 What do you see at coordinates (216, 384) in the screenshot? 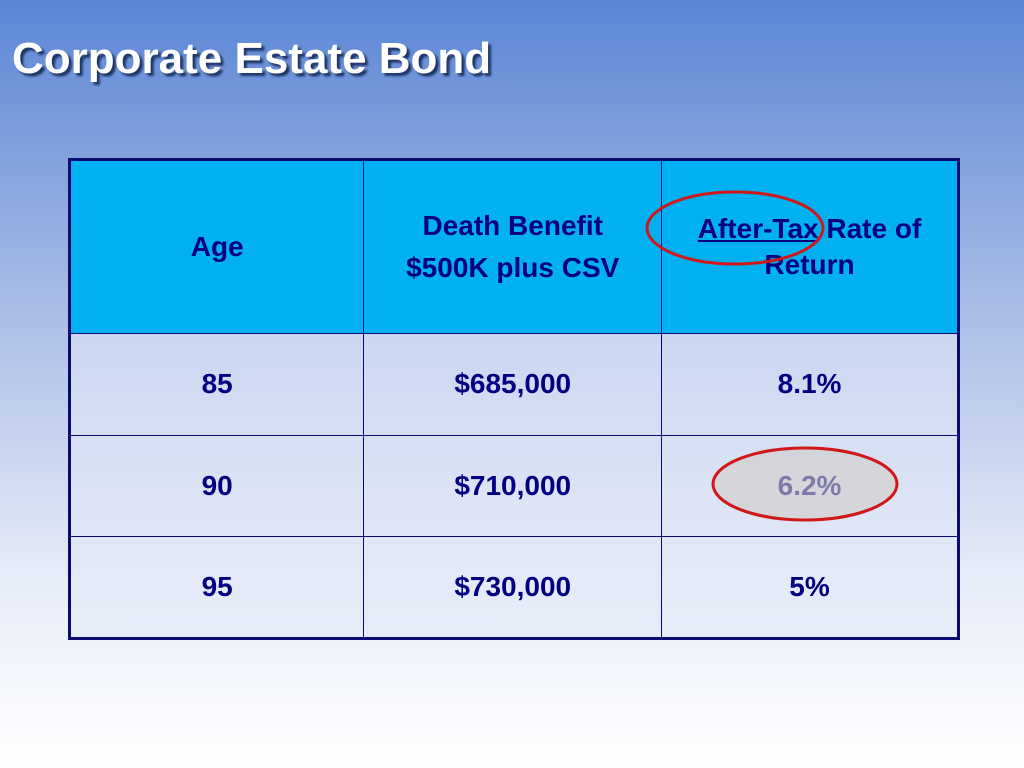
I see `table-cell: 85` at bounding box center [216, 384].